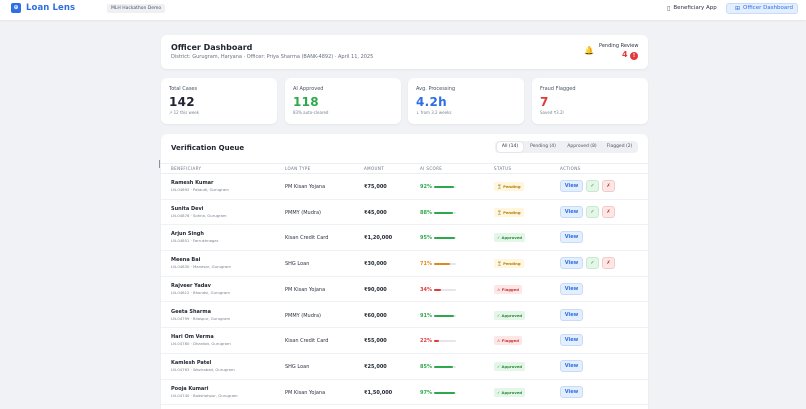 This screenshot has width=806, height=409. I want to click on stat-value: 7, so click(544, 102).